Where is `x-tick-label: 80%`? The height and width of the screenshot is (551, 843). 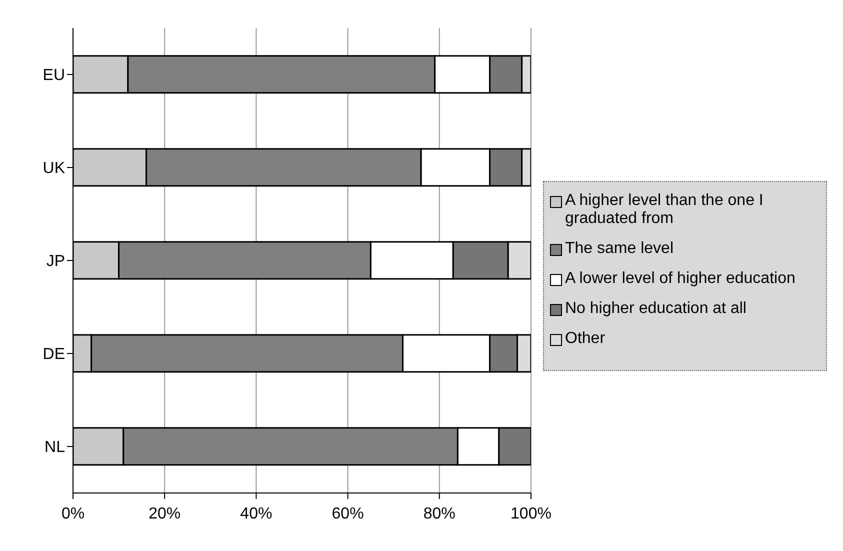 x-tick-label: 80% is located at coordinates (439, 513).